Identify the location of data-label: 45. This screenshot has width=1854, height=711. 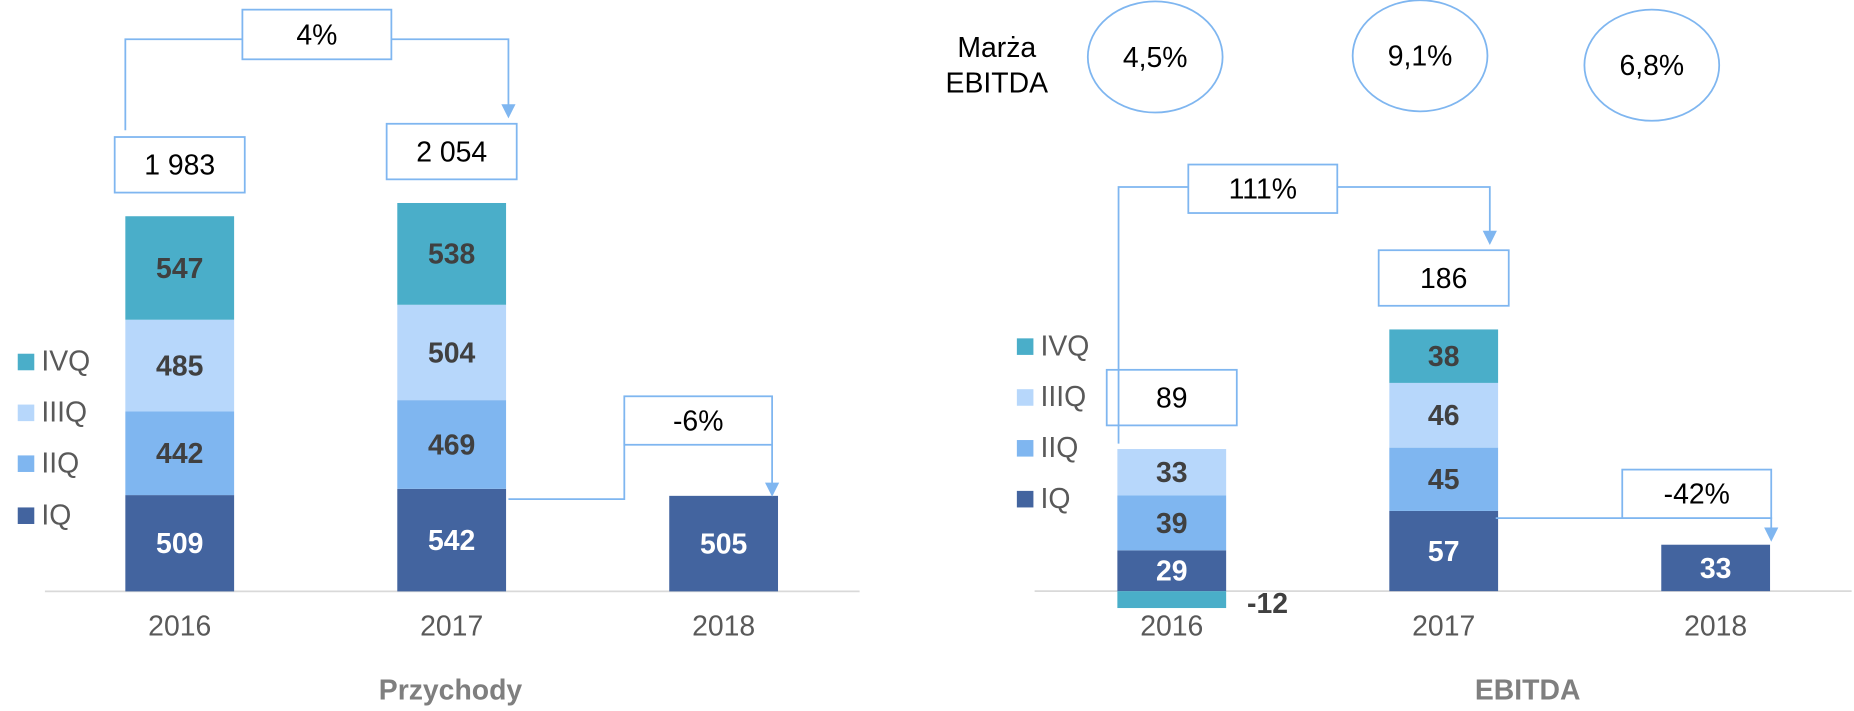
(1444, 480).